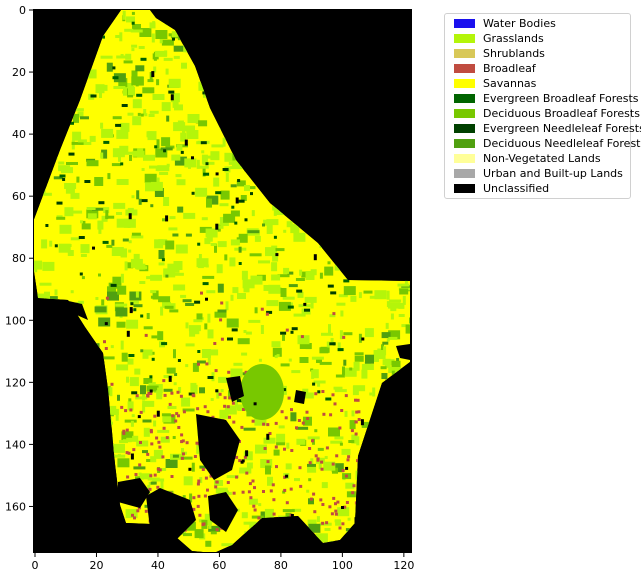  Describe the element at coordinates (19, 258) in the screenshot. I see `y-tick-label: 80` at that location.